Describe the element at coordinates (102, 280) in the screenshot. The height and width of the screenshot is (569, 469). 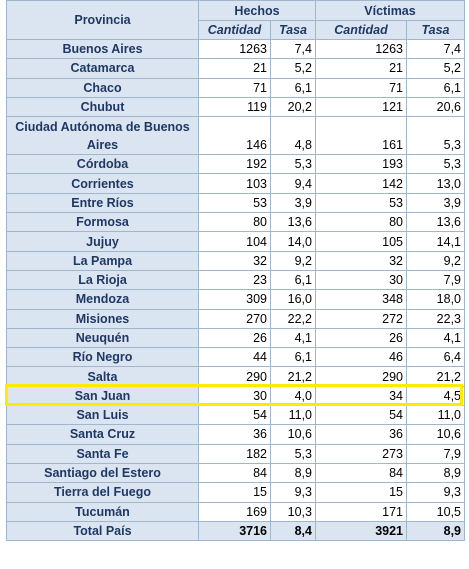
I see `province-cell: La Rioja` at that location.